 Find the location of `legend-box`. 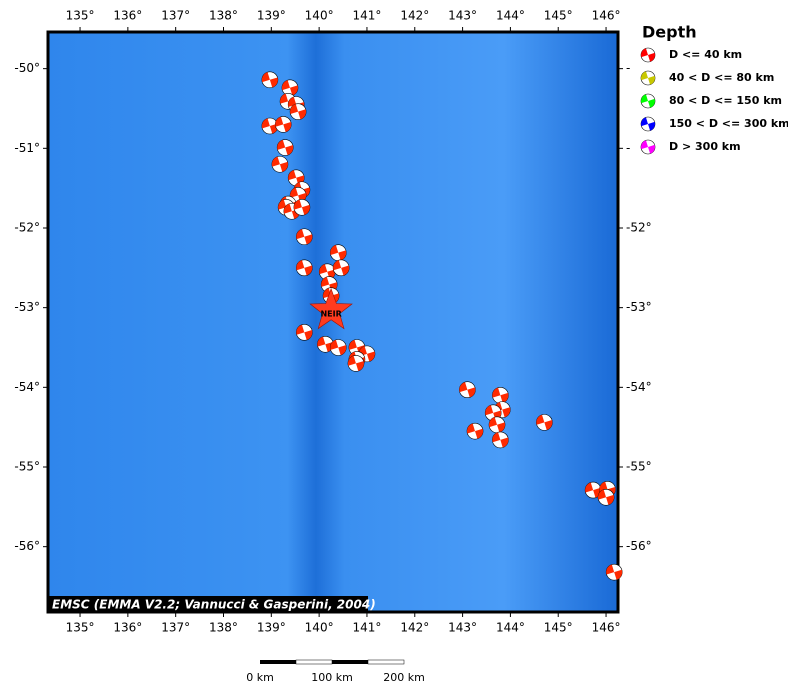

legend-box is located at coordinates (709, 92).